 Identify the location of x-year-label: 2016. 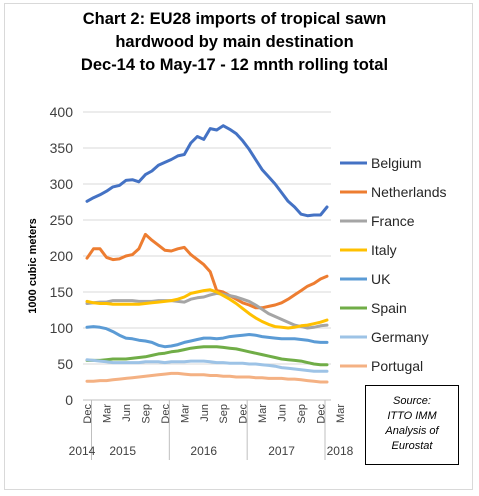
(203, 451).